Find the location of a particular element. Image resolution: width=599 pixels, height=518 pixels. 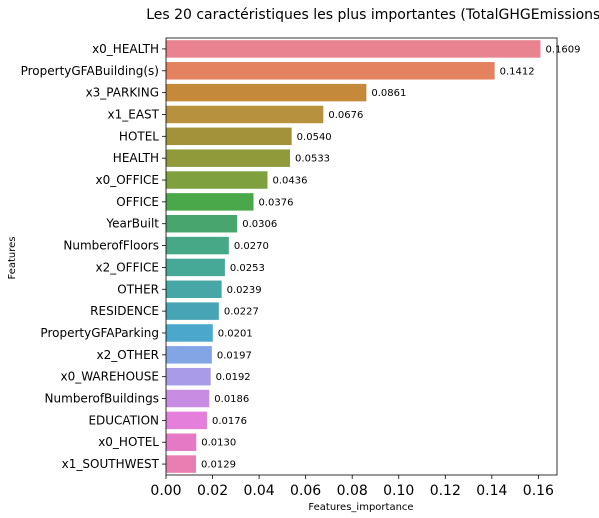

bar-yearbuilt is located at coordinates (201, 223).